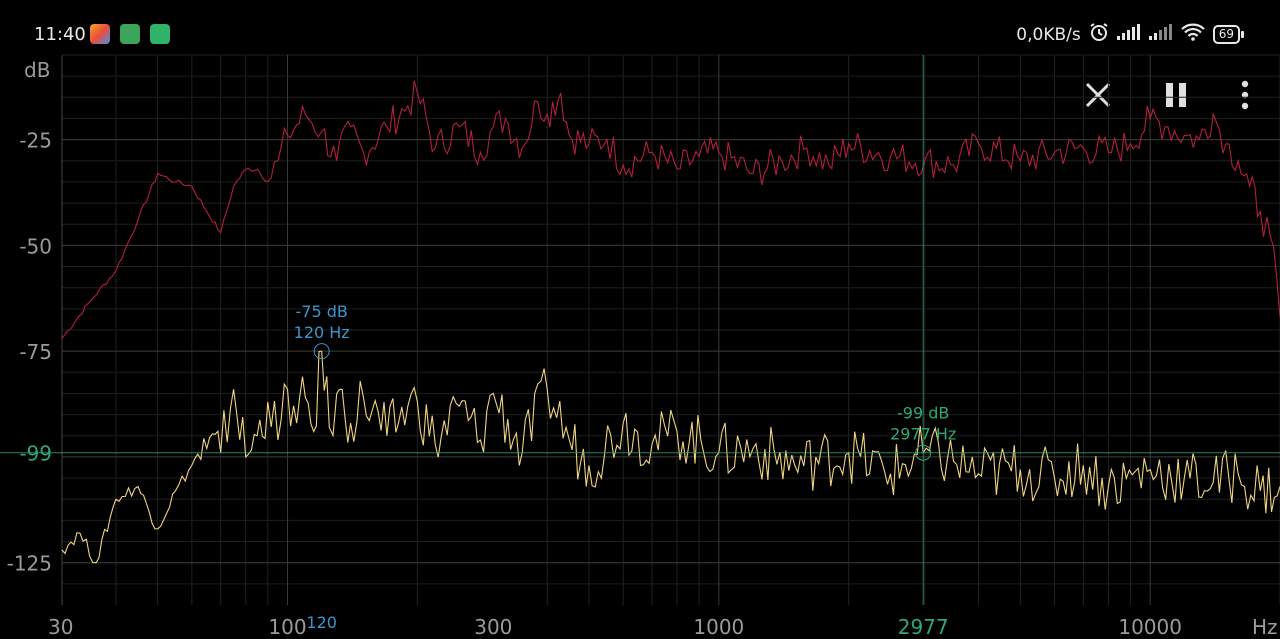 The image size is (1280, 639). I want to click on y-axis-title: dB, so click(37, 70).